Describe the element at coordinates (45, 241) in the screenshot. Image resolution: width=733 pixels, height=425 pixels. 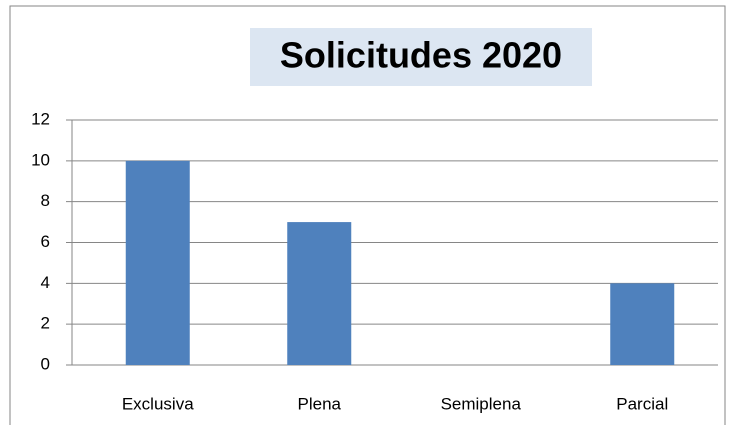
I see `y-tick-label: 6` at that location.